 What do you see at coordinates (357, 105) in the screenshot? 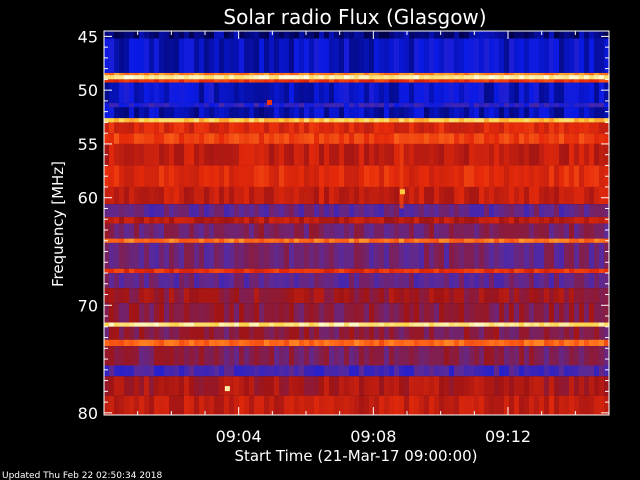
I see `frequency-band` at bounding box center [357, 105].